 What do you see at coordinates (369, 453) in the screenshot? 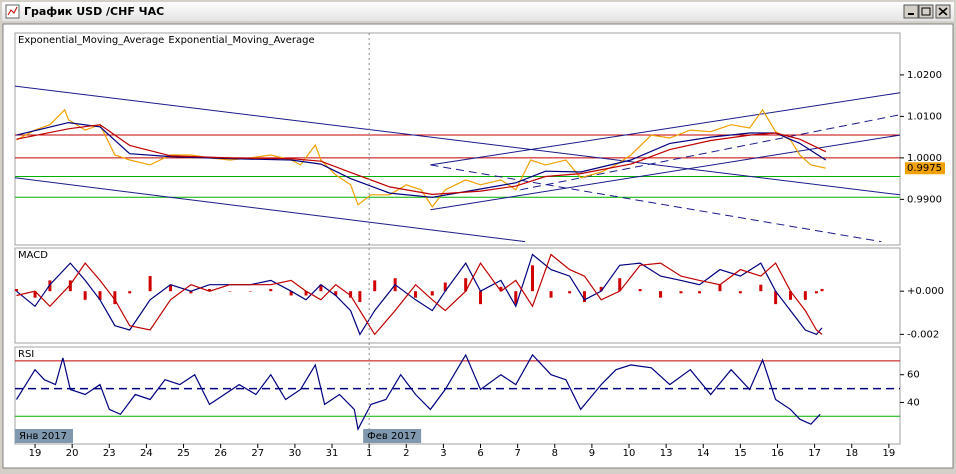
I see `x-tick-label: 1` at bounding box center [369, 453].